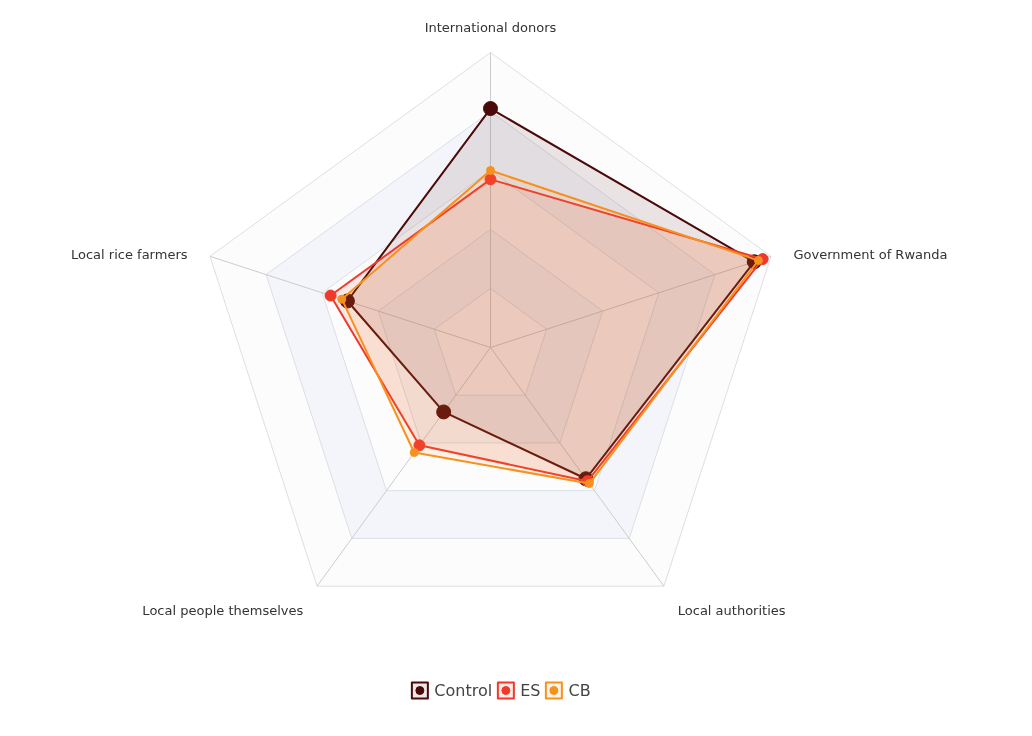 The height and width of the screenshot is (736, 1032). What do you see at coordinates (579, 690) in the screenshot?
I see `legend-label: CB` at bounding box center [579, 690].